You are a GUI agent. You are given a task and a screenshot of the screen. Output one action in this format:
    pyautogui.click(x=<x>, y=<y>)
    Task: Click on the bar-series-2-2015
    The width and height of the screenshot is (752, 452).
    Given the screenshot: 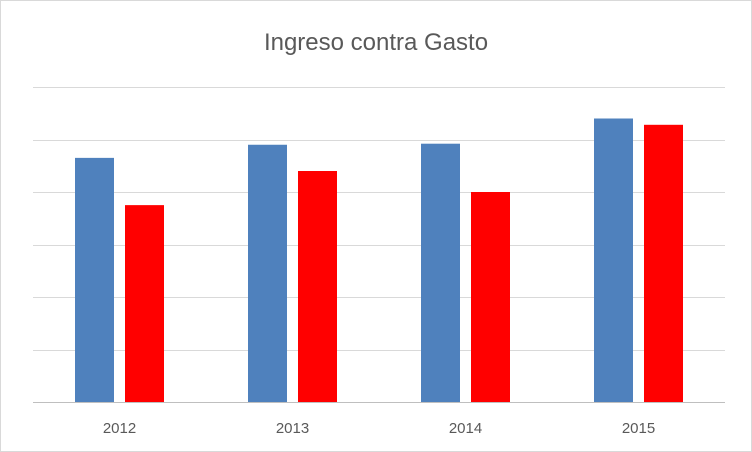 What is the action you would take?
    pyautogui.click(x=663, y=263)
    